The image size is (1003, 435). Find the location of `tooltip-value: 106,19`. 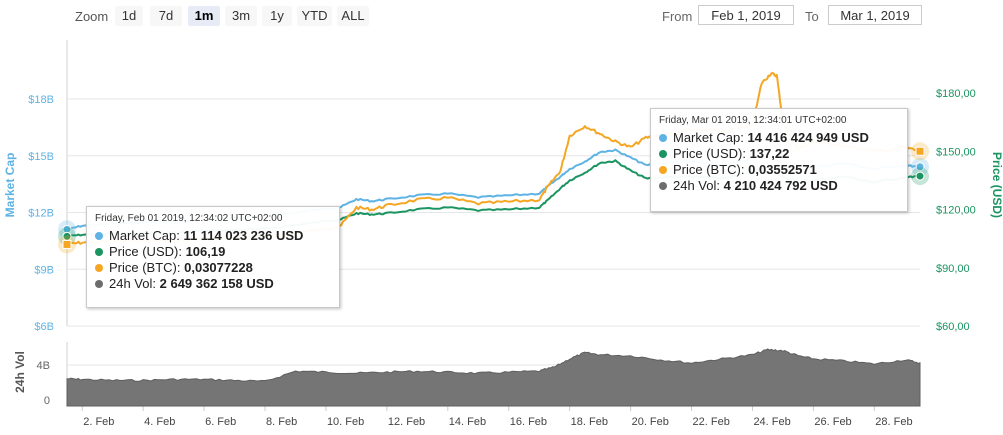

tooltip-value: 106,19 is located at coordinates (205, 251).